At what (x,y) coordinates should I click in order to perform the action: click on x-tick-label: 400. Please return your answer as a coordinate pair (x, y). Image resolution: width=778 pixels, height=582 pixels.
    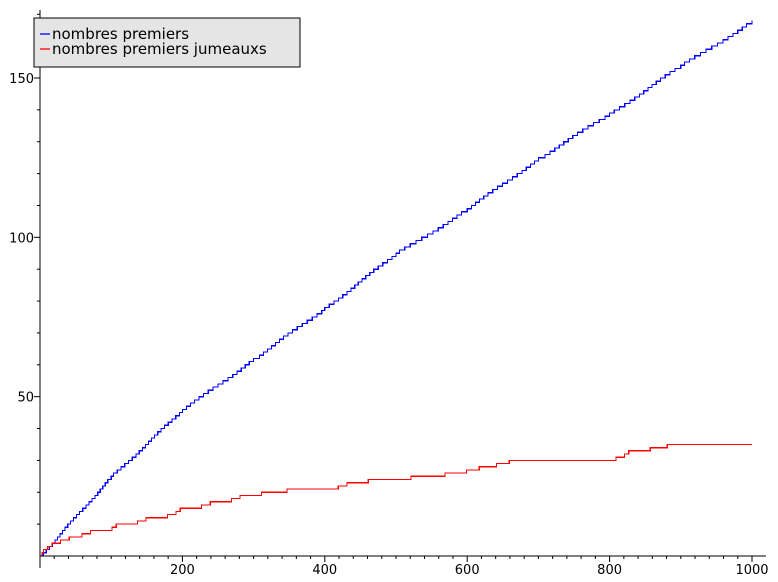
    Looking at the image, I should click on (324, 570).